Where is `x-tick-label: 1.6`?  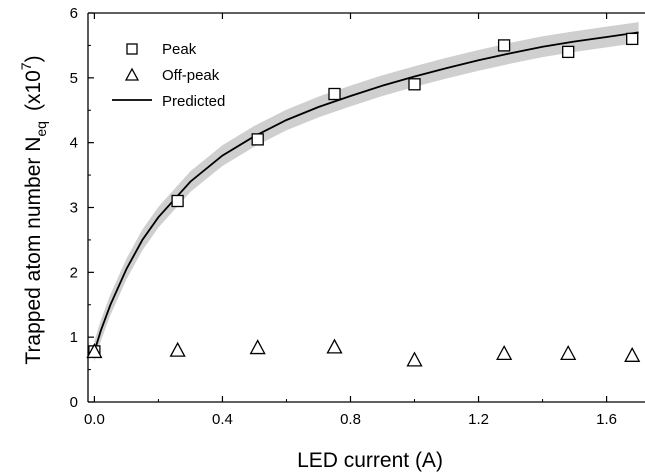
x-tick-label: 1.6 is located at coordinates (606, 419).